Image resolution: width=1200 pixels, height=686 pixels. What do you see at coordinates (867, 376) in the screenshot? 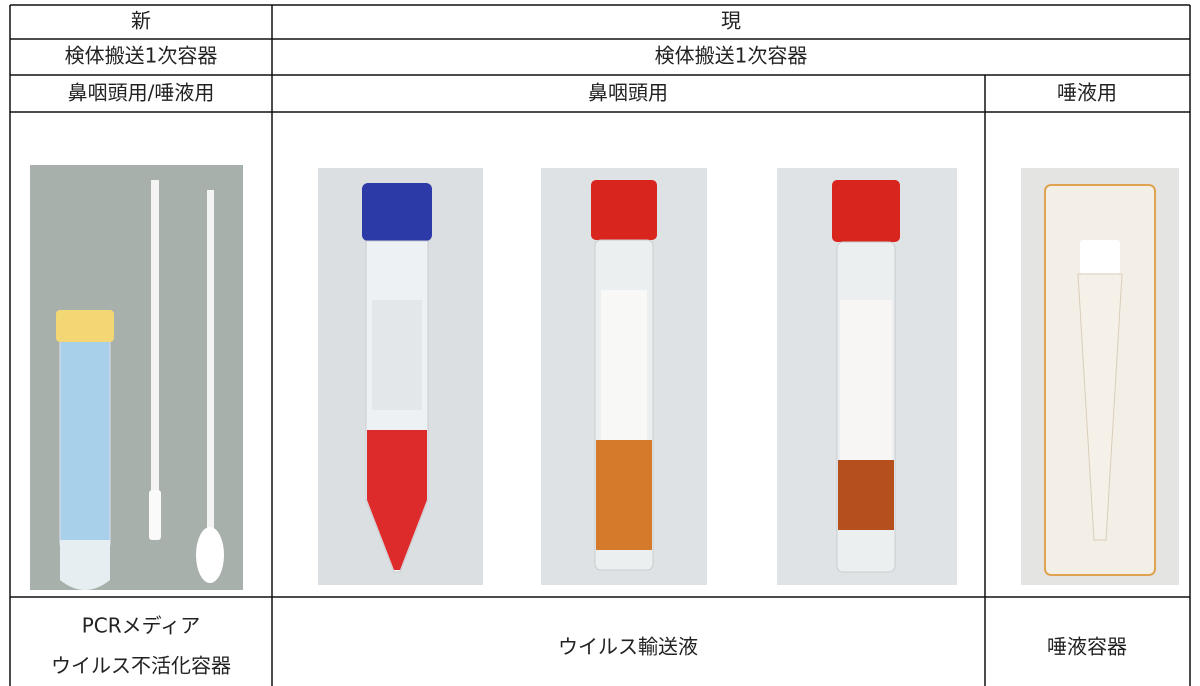
I see `photo-transport-tube-b` at bounding box center [867, 376].